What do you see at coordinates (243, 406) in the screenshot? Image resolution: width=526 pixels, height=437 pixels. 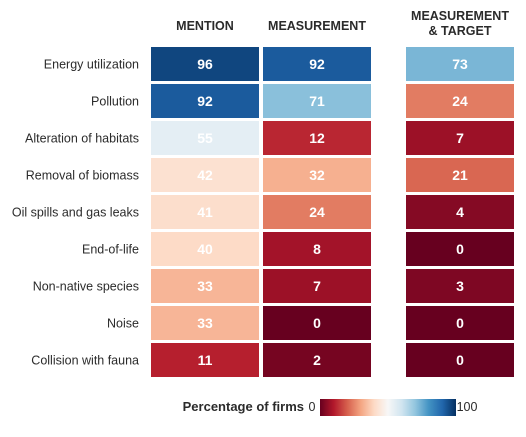 I see `colorbar-title: Percentage of firms` at bounding box center [243, 406].